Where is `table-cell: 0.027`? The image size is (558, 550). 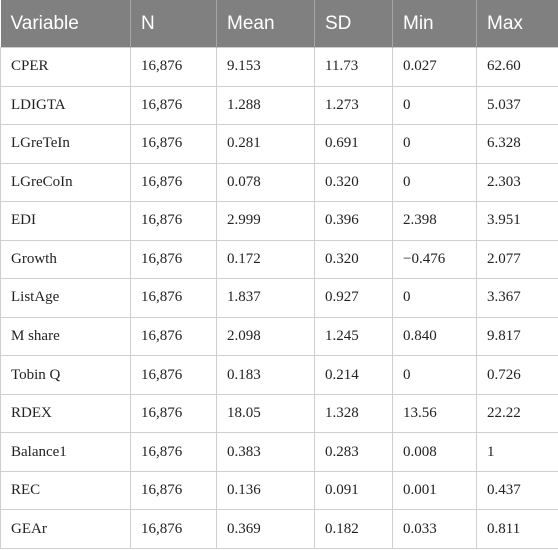
table-cell: 0.027 is located at coordinates (434, 67).